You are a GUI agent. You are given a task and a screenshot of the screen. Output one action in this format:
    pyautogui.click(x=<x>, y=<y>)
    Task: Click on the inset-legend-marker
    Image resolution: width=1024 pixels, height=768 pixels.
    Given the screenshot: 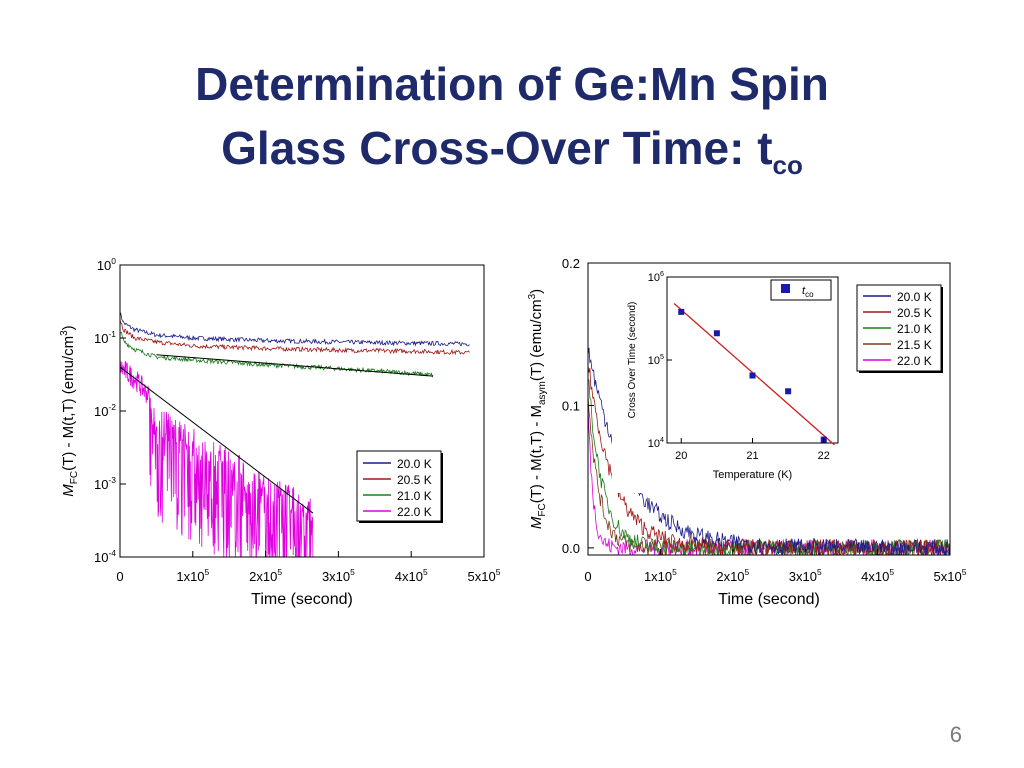 What is the action you would take?
    pyautogui.click(x=785, y=288)
    